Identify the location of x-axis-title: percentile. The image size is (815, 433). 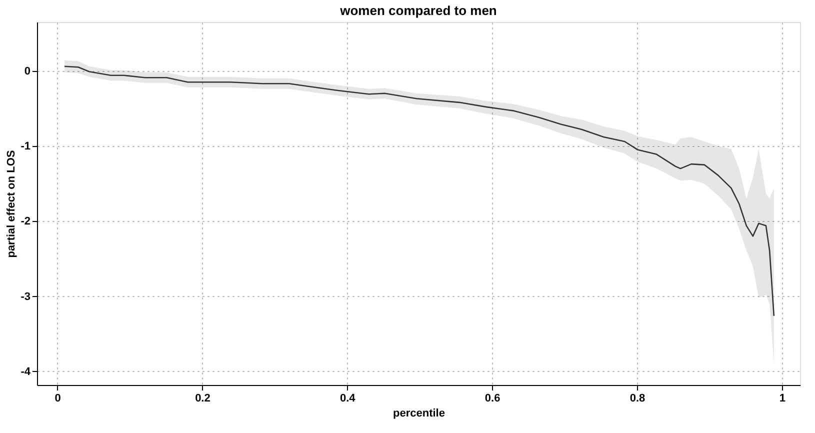
(419, 414).